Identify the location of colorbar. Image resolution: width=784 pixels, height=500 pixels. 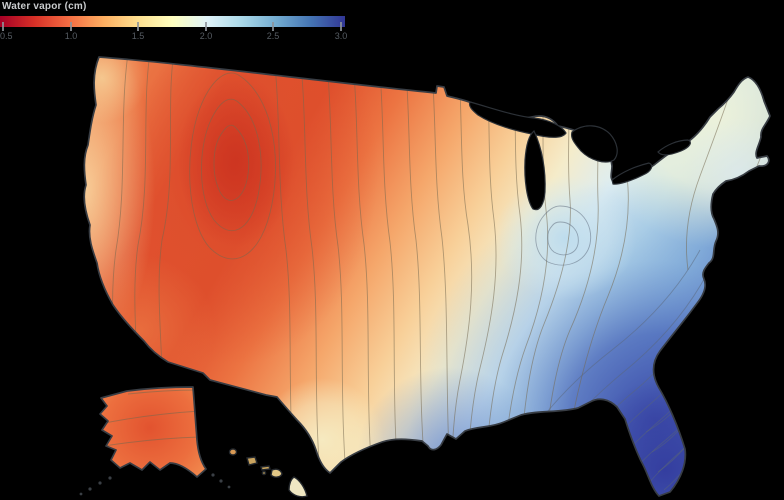
(172, 21).